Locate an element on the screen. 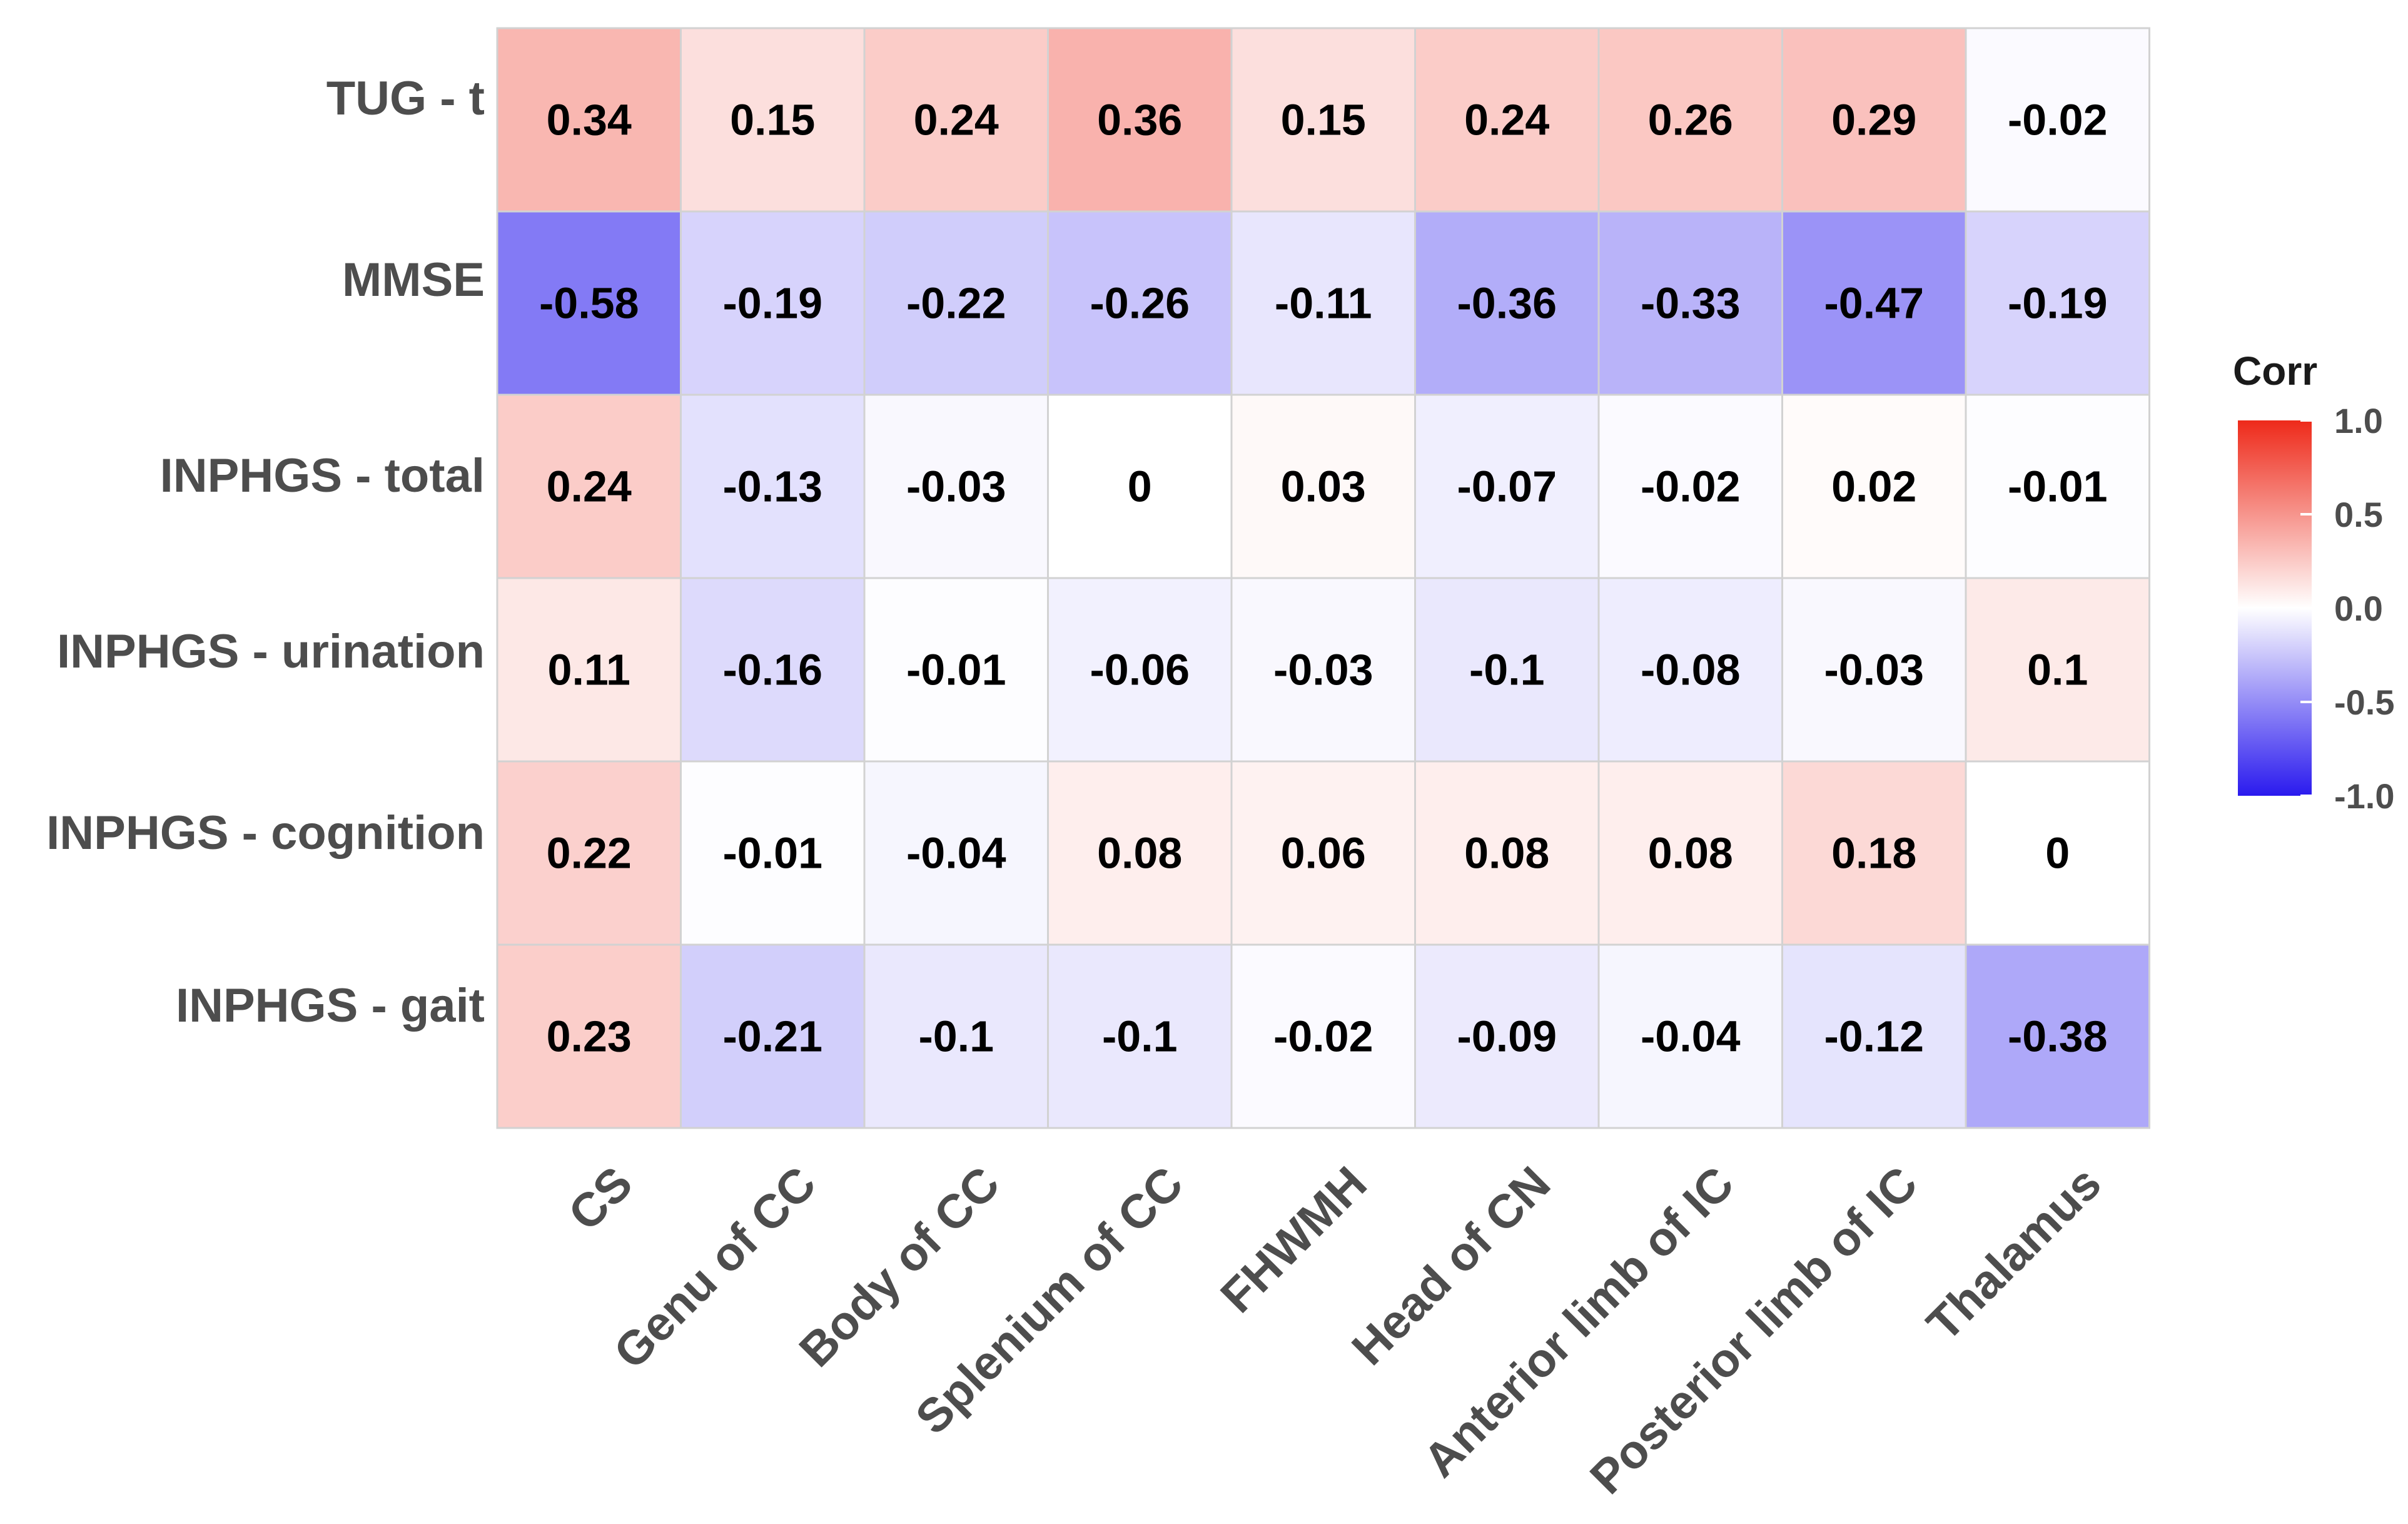 The image size is (2408, 1524). column-label: FHWMH is located at coordinates (1294, 1240).